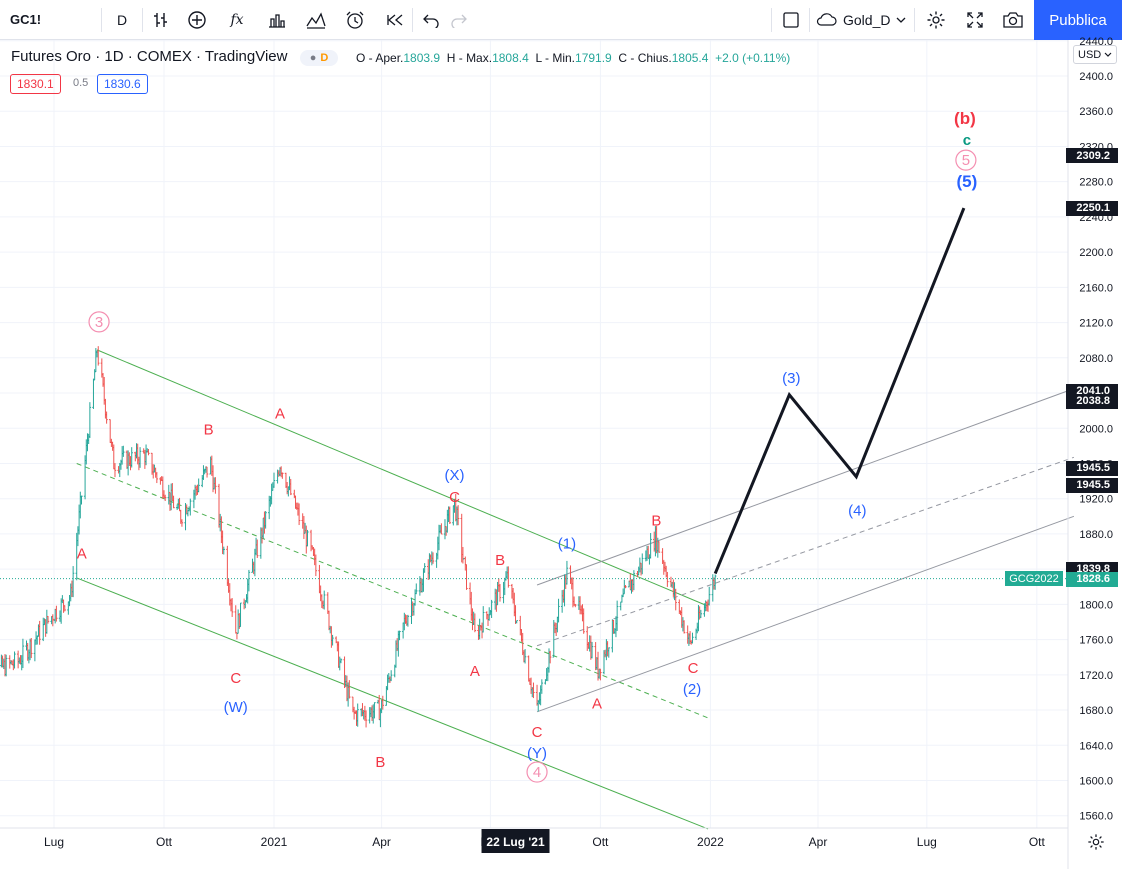 The width and height of the screenshot is (1122, 869). Describe the element at coordinates (1034, 578) in the screenshot. I see `series-name-badge: GCG2022` at that location.